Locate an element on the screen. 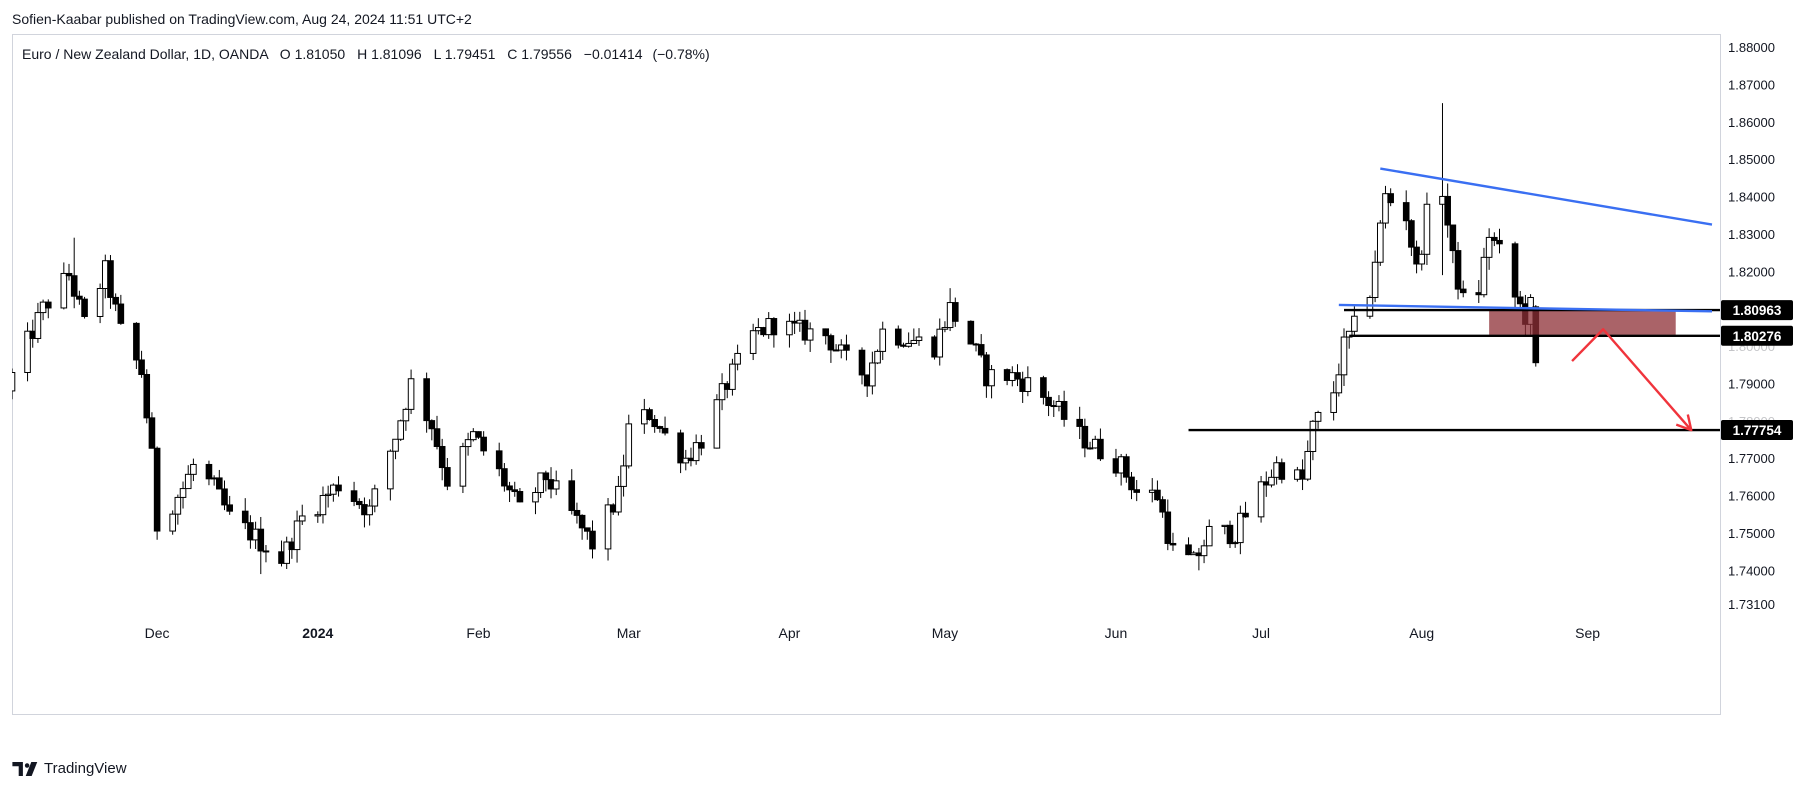 The width and height of the screenshot is (1814, 792). price-tick-label: 1.75000 is located at coordinates (1751, 533).